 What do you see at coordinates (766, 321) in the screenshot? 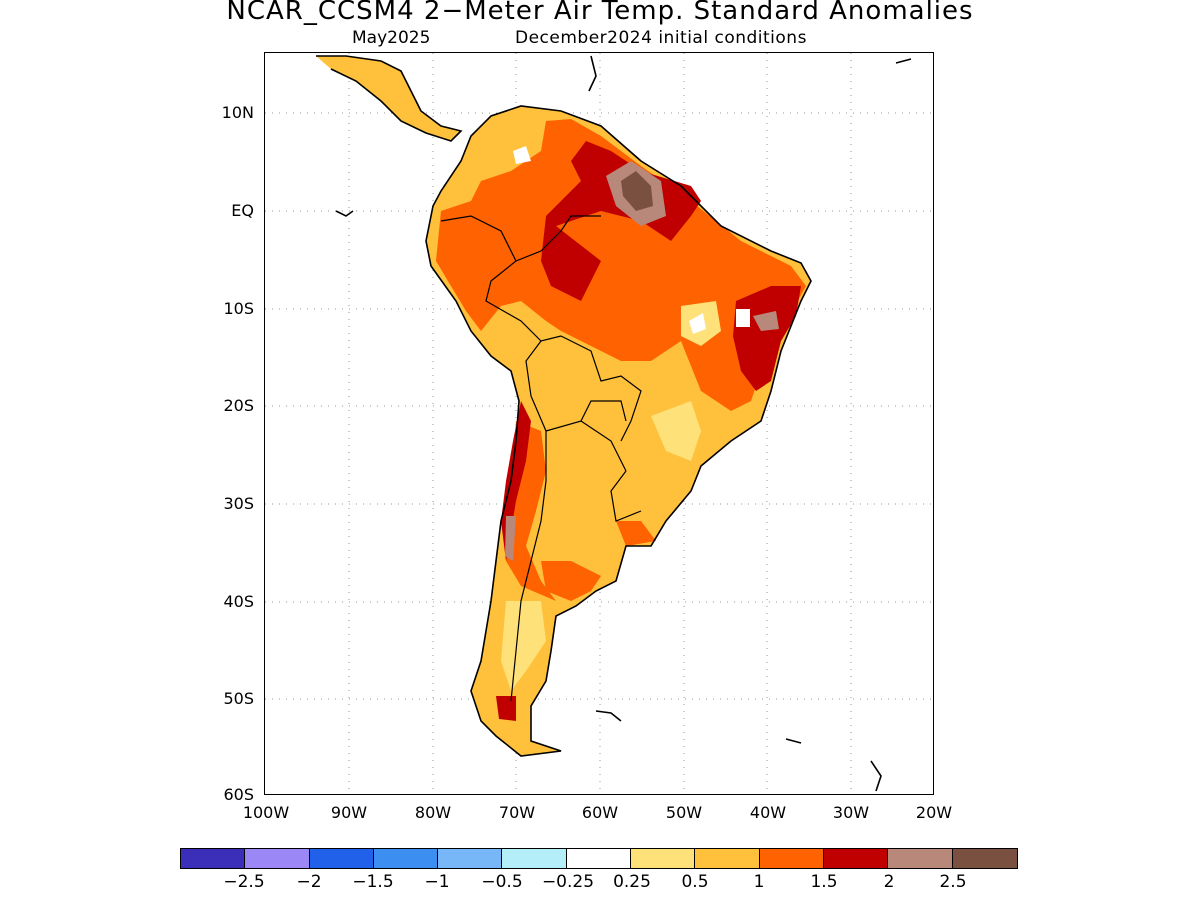
I see `anomaly-zone-2-2.5-northeast` at bounding box center [766, 321].